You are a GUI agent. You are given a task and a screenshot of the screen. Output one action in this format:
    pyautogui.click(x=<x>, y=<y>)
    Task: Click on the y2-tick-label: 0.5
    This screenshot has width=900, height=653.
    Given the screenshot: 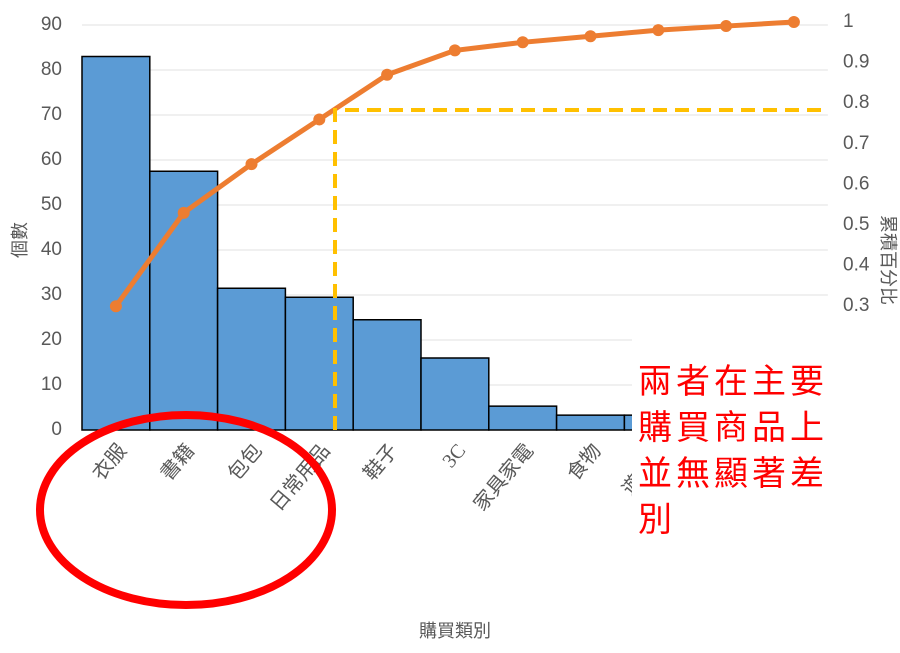 What is the action you would take?
    pyautogui.click(x=856, y=224)
    